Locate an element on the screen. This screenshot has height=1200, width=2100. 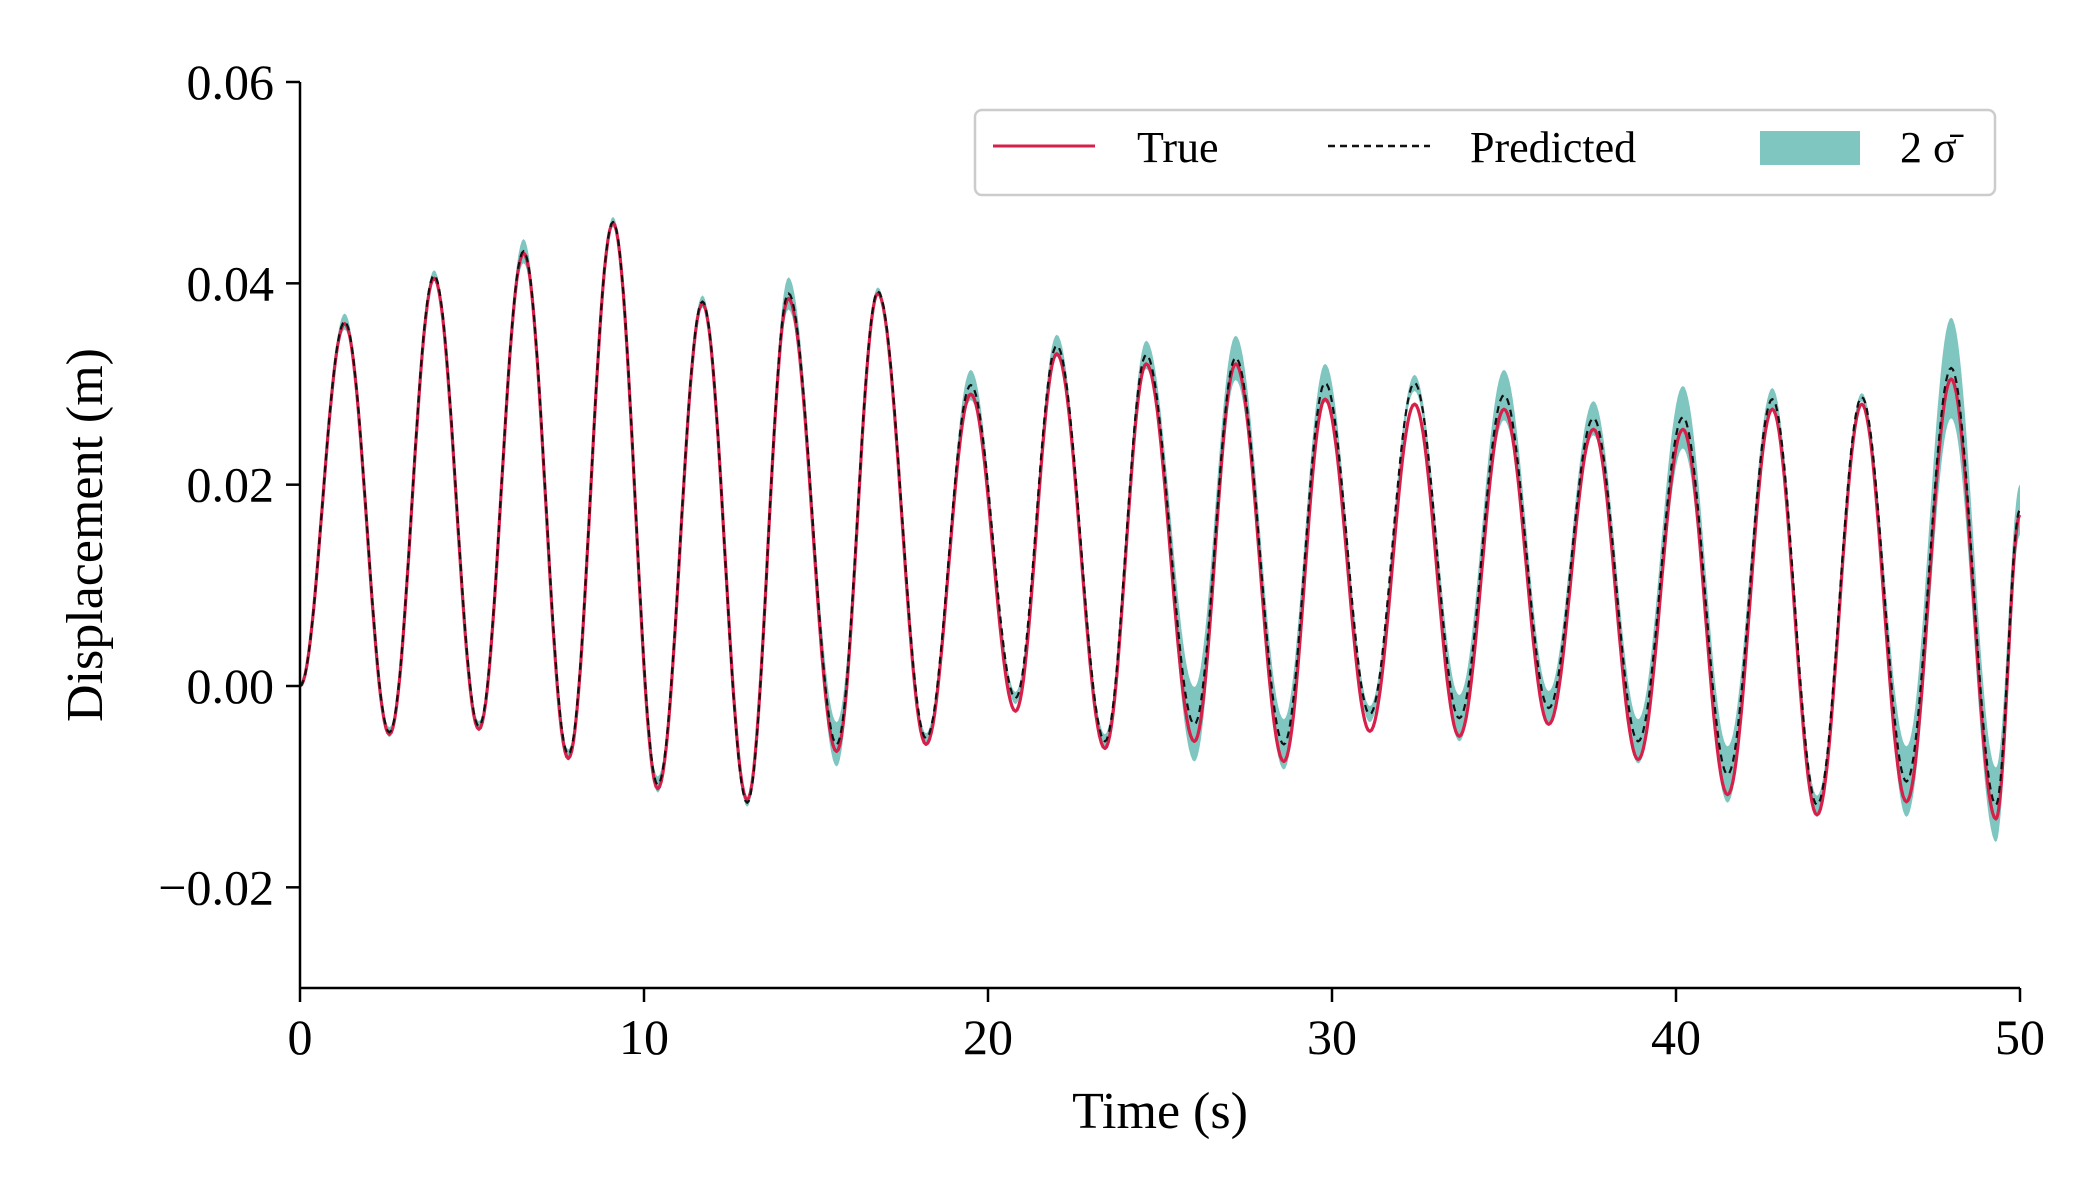
x-tick-label: 0 is located at coordinates (300, 1037).